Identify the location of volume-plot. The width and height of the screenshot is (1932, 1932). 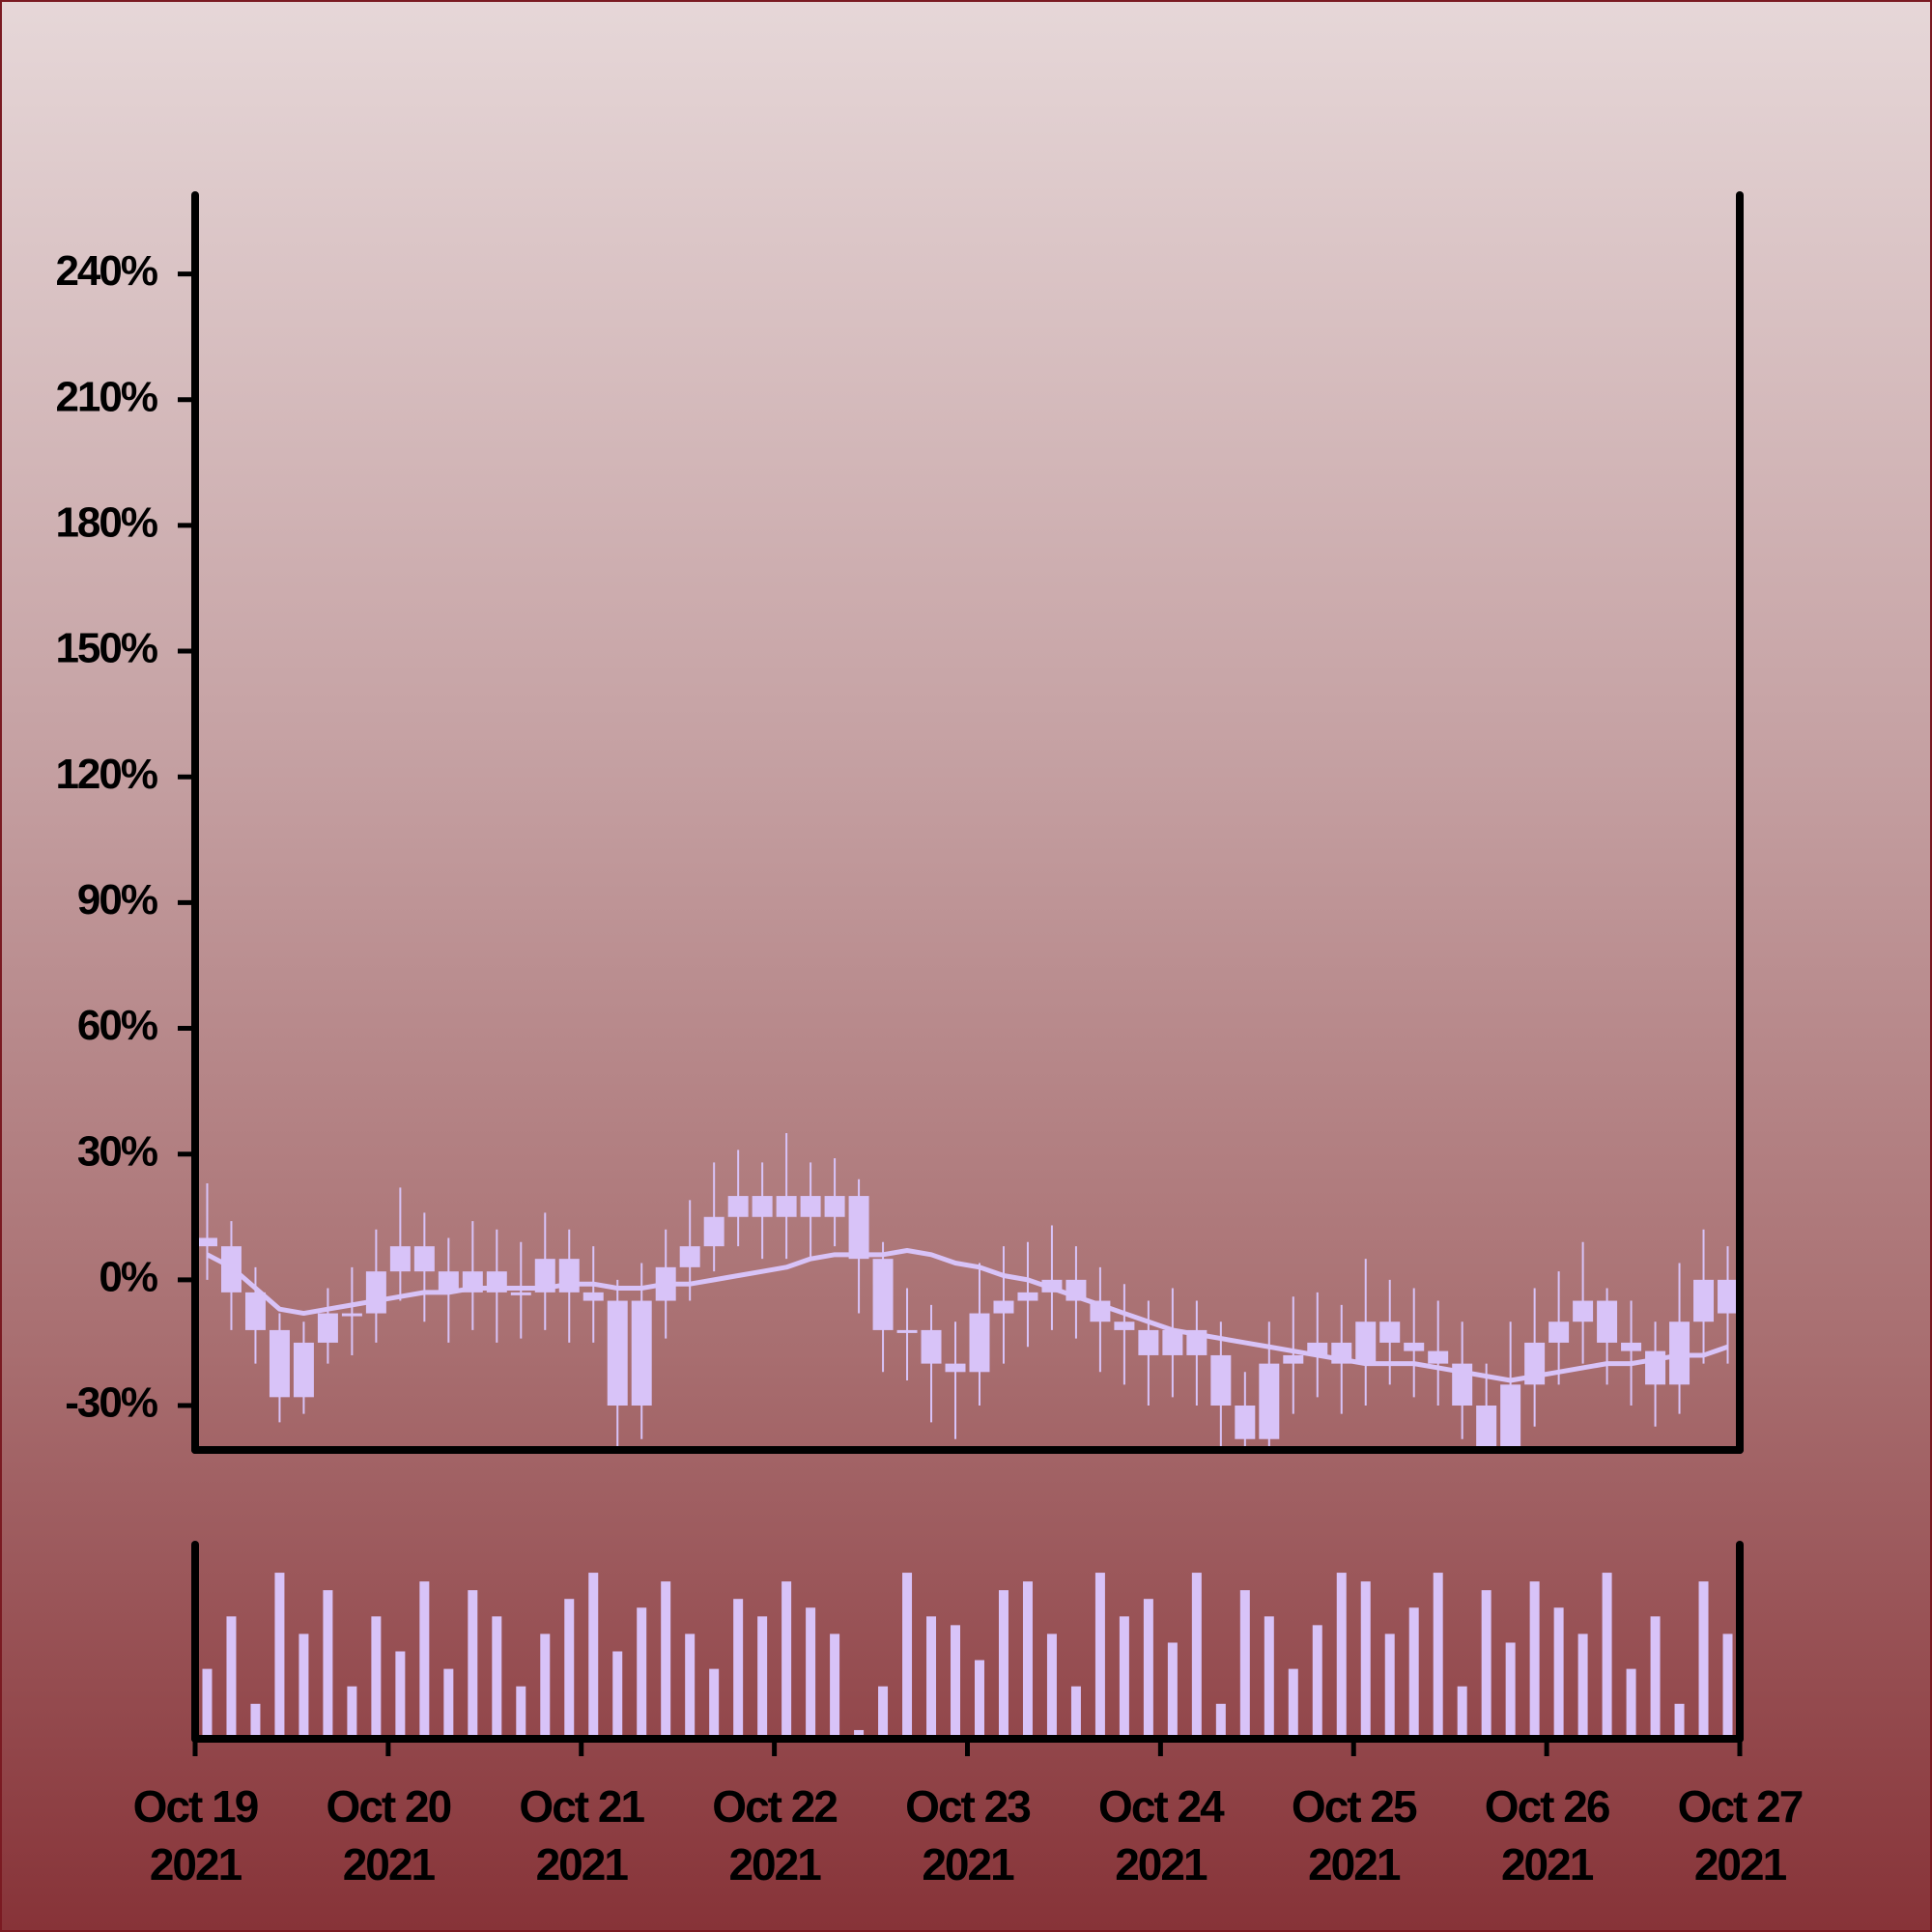
(967, 1656).